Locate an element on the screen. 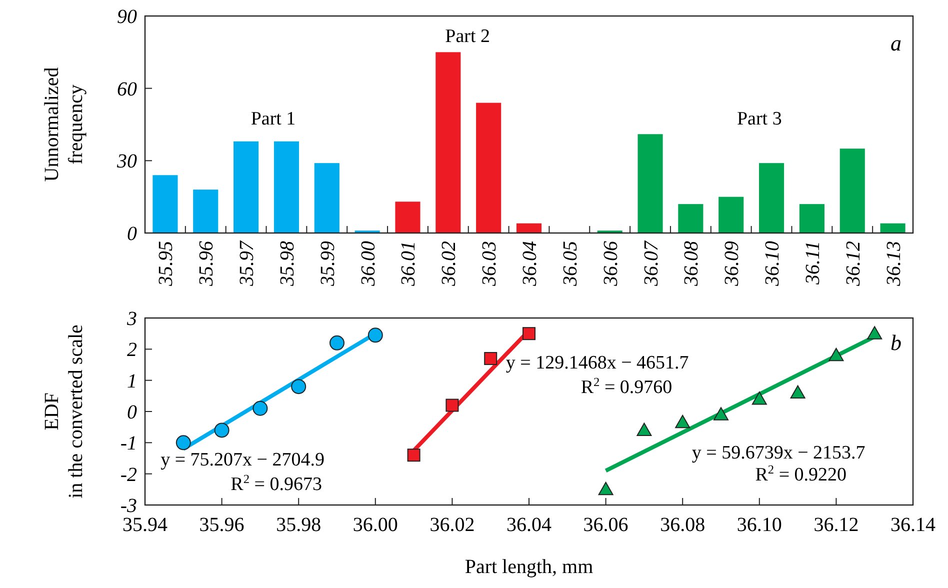 The image size is (948, 588). y-axis-title: Unnormalized frequency is located at coordinates (64, 124).